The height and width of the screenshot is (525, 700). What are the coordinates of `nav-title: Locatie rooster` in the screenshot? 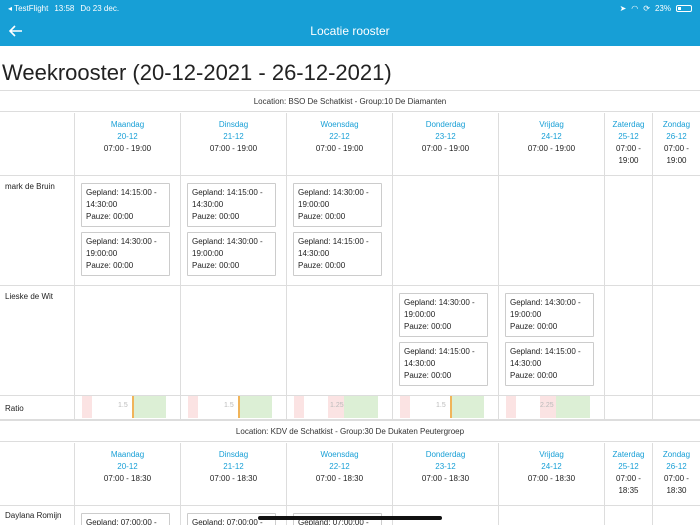 It's located at (350, 31).